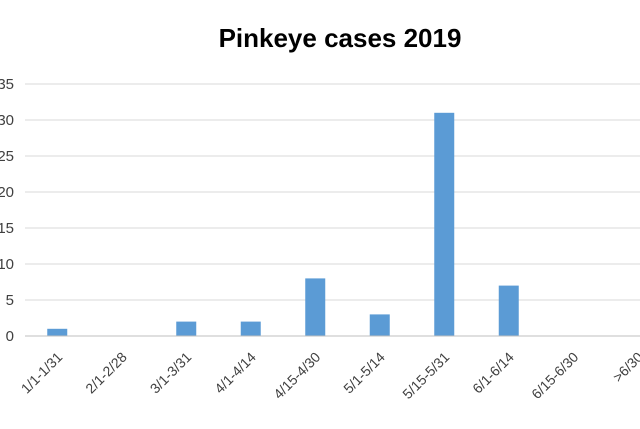 This screenshot has width=640, height=429. What do you see at coordinates (315, 307) in the screenshot?
I see `bar-4/15-4/30` at bounding box center [315, 307].